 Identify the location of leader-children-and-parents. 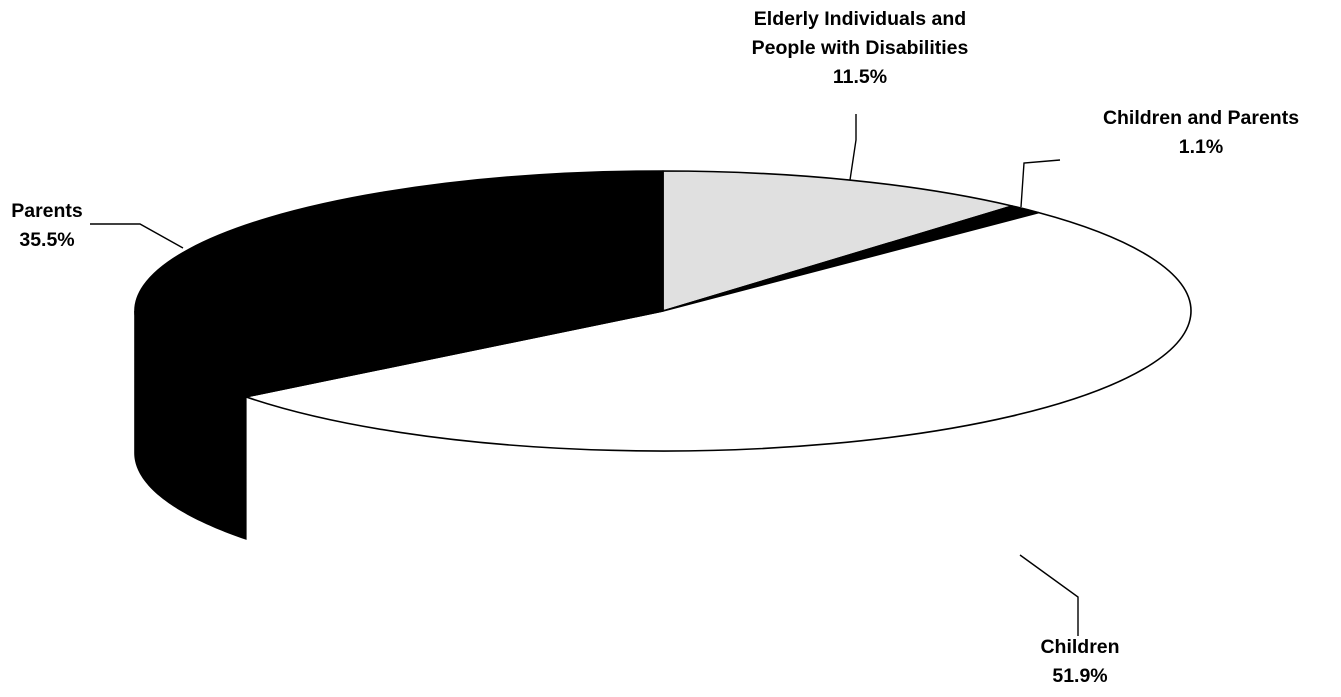
(1040, 183).